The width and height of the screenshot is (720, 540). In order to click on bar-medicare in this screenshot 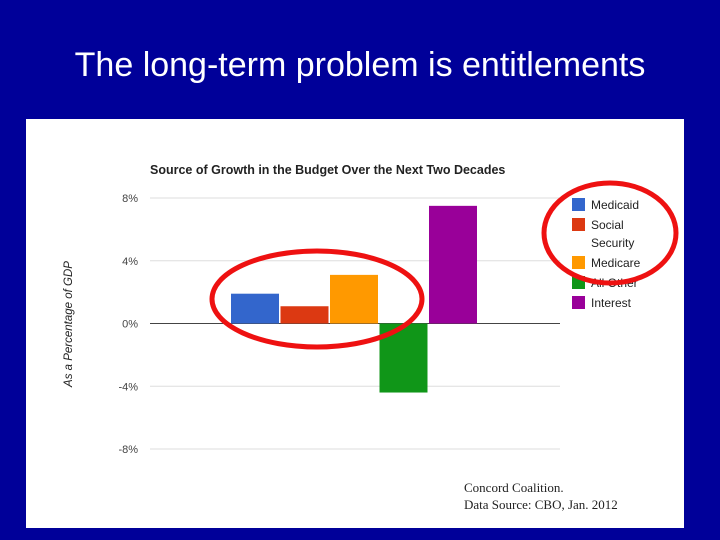, I will do `click(354, 299)`.